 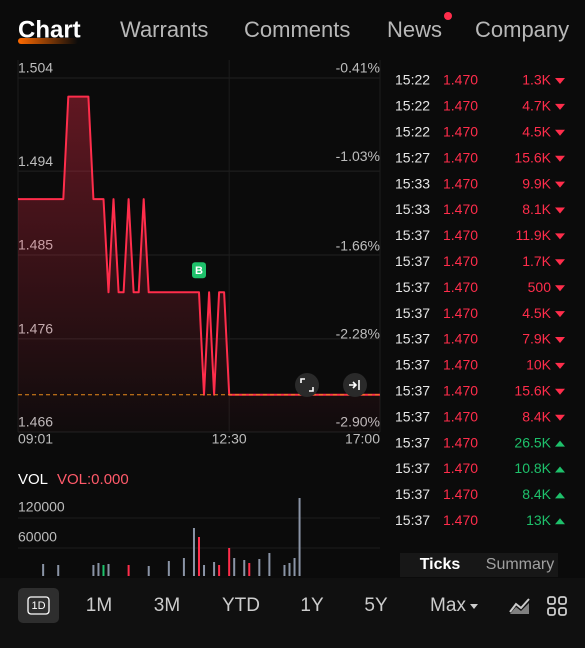 What do you see at coordinates (292, 613) in the screenshot?
I see `toolbar-bg` at bounding box center [292, 613].